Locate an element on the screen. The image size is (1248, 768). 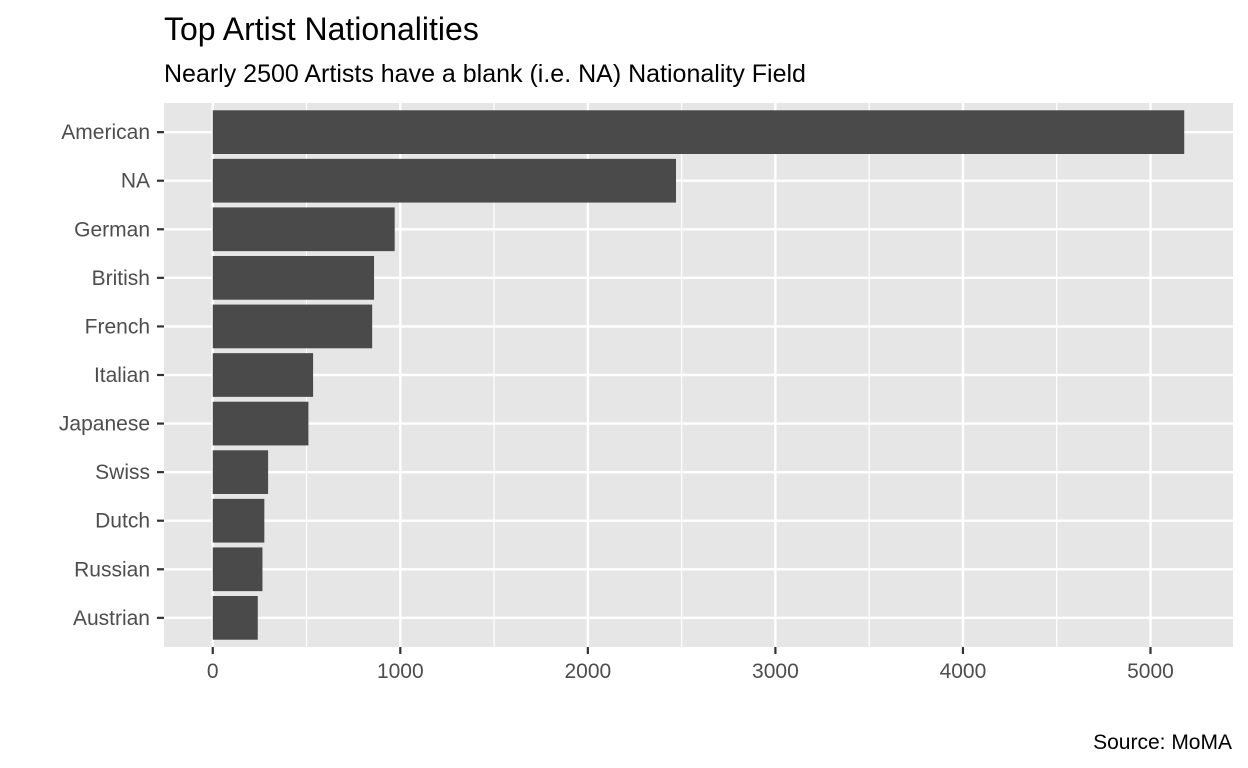
bar-austrian is located at coordinates (235, 618).